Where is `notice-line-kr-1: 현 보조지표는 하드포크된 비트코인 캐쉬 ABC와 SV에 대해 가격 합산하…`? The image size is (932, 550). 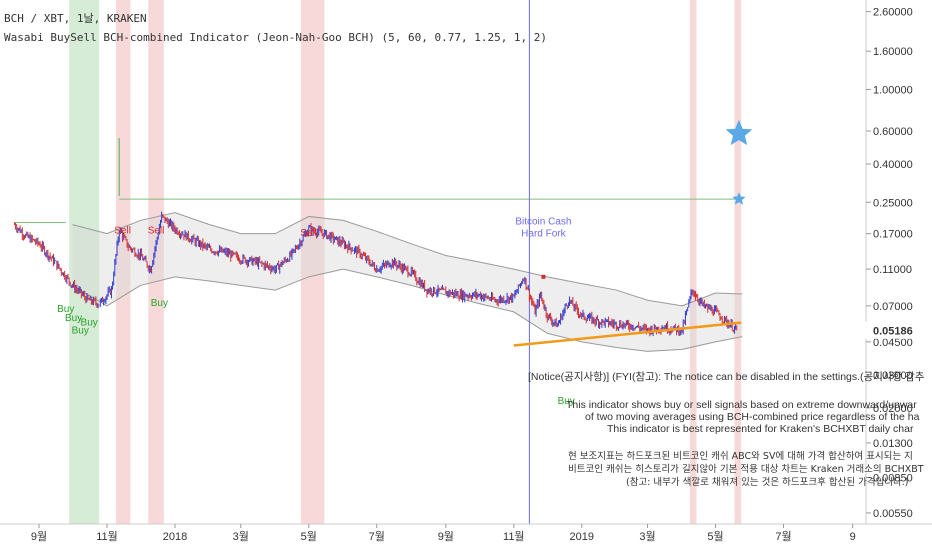 notice-line-kr-1: 현 보조지표는 하드포크된 비트코인 캐쉬 ABC와 SV에 대해 가격 합산하… is located at coordinates (740, 456).